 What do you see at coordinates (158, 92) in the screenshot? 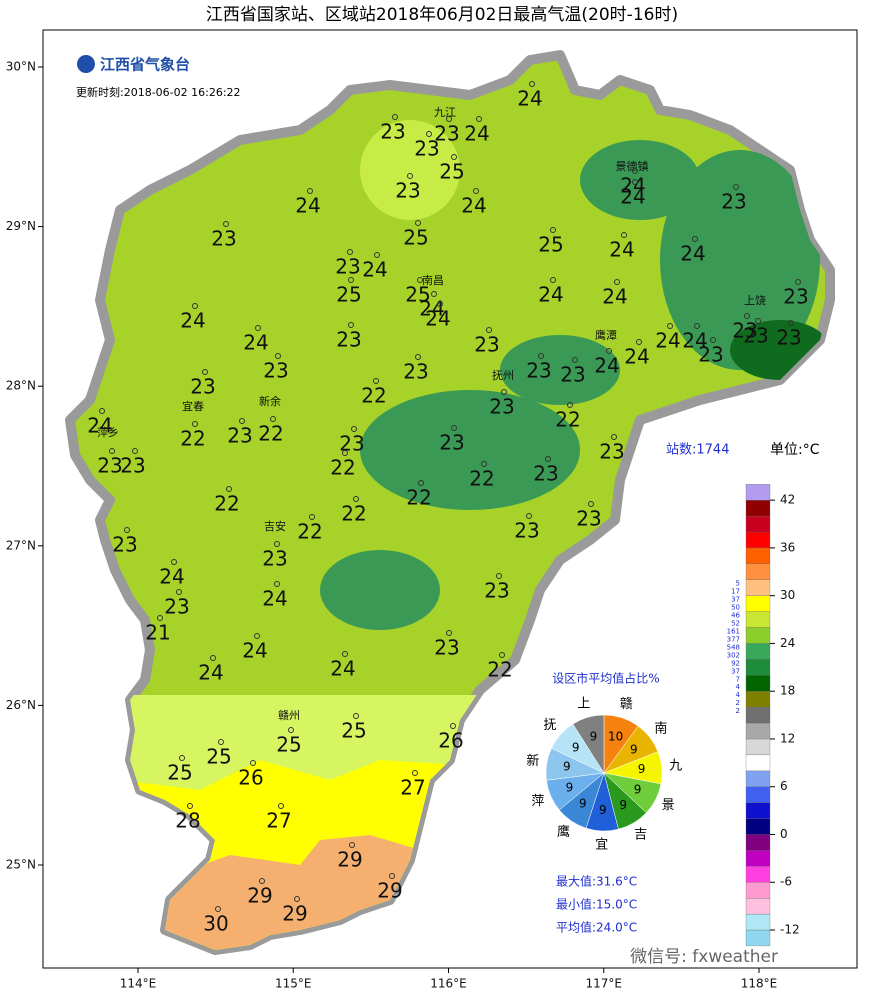
I see `update-time: 更新时刻:2018-06-02 16:26:22` at bounding box center [158, 92].